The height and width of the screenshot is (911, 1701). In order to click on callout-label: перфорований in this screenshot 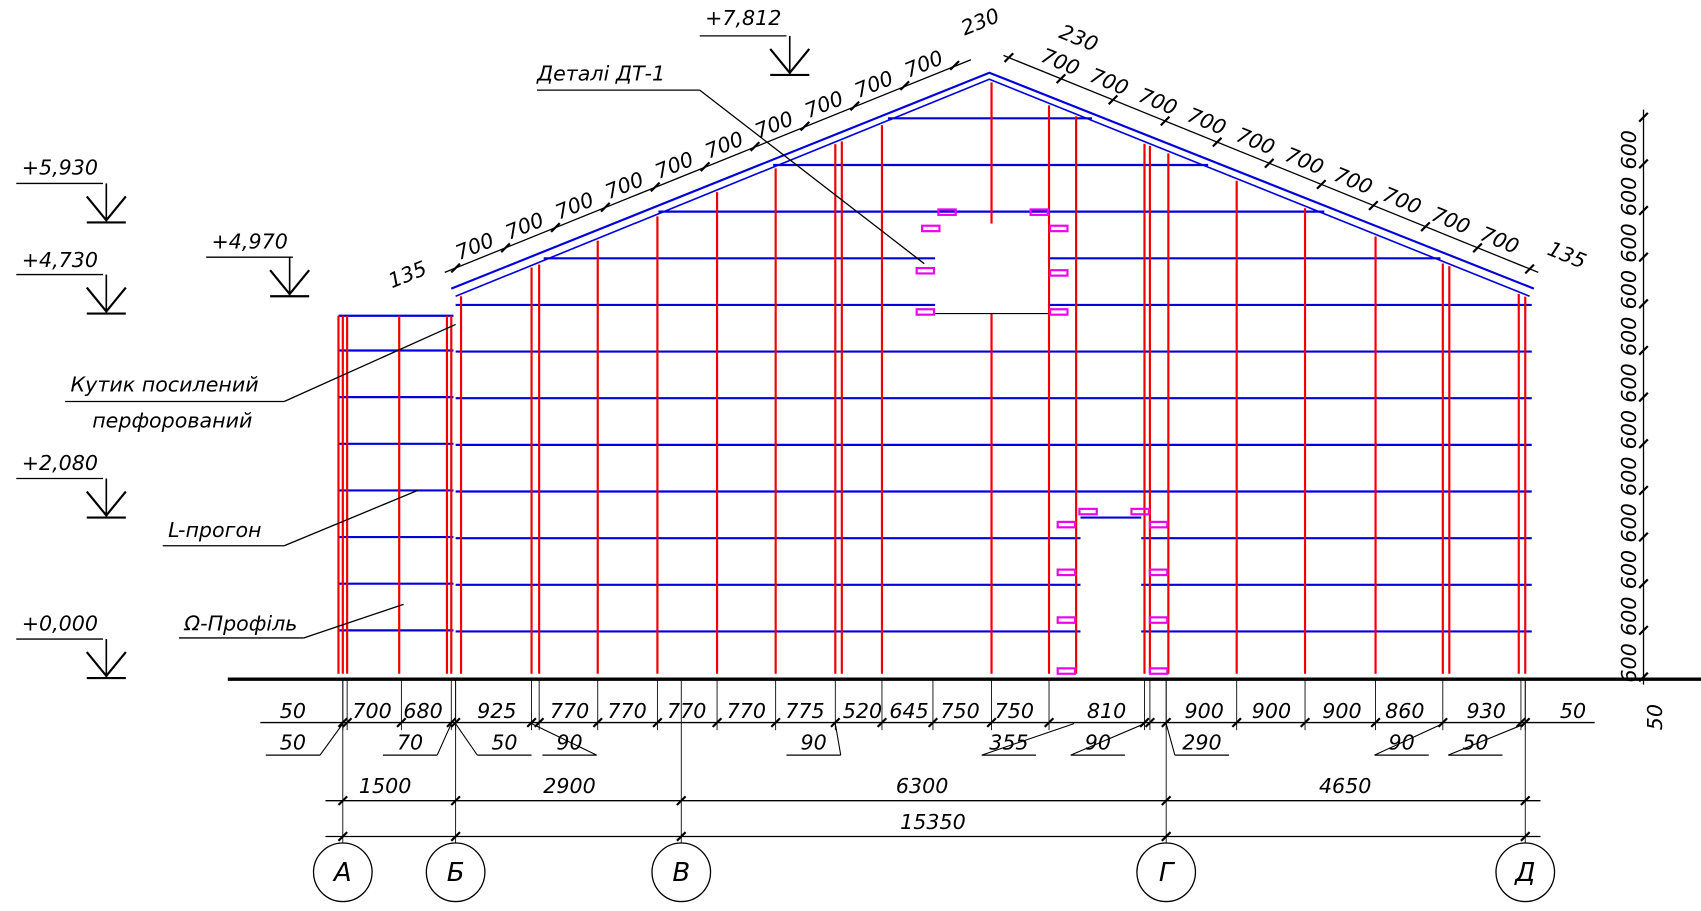, I will do `click(172, 421)`.